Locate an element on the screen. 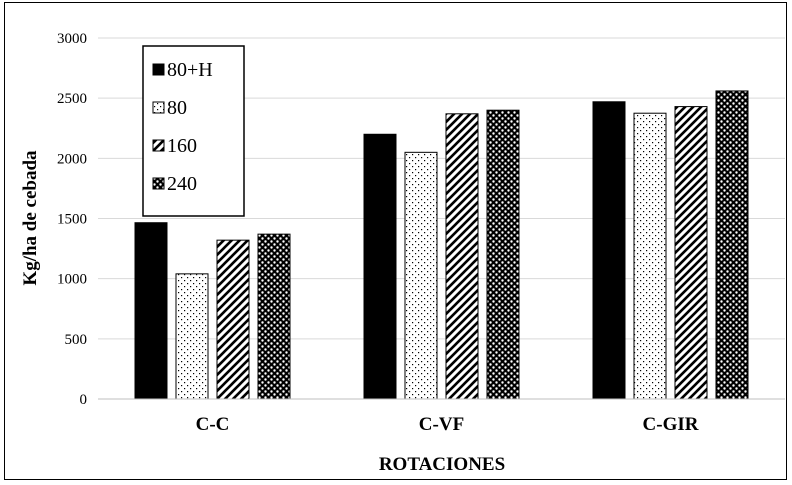  y-tick-label: 1000 is located at coordinates (72, 280).